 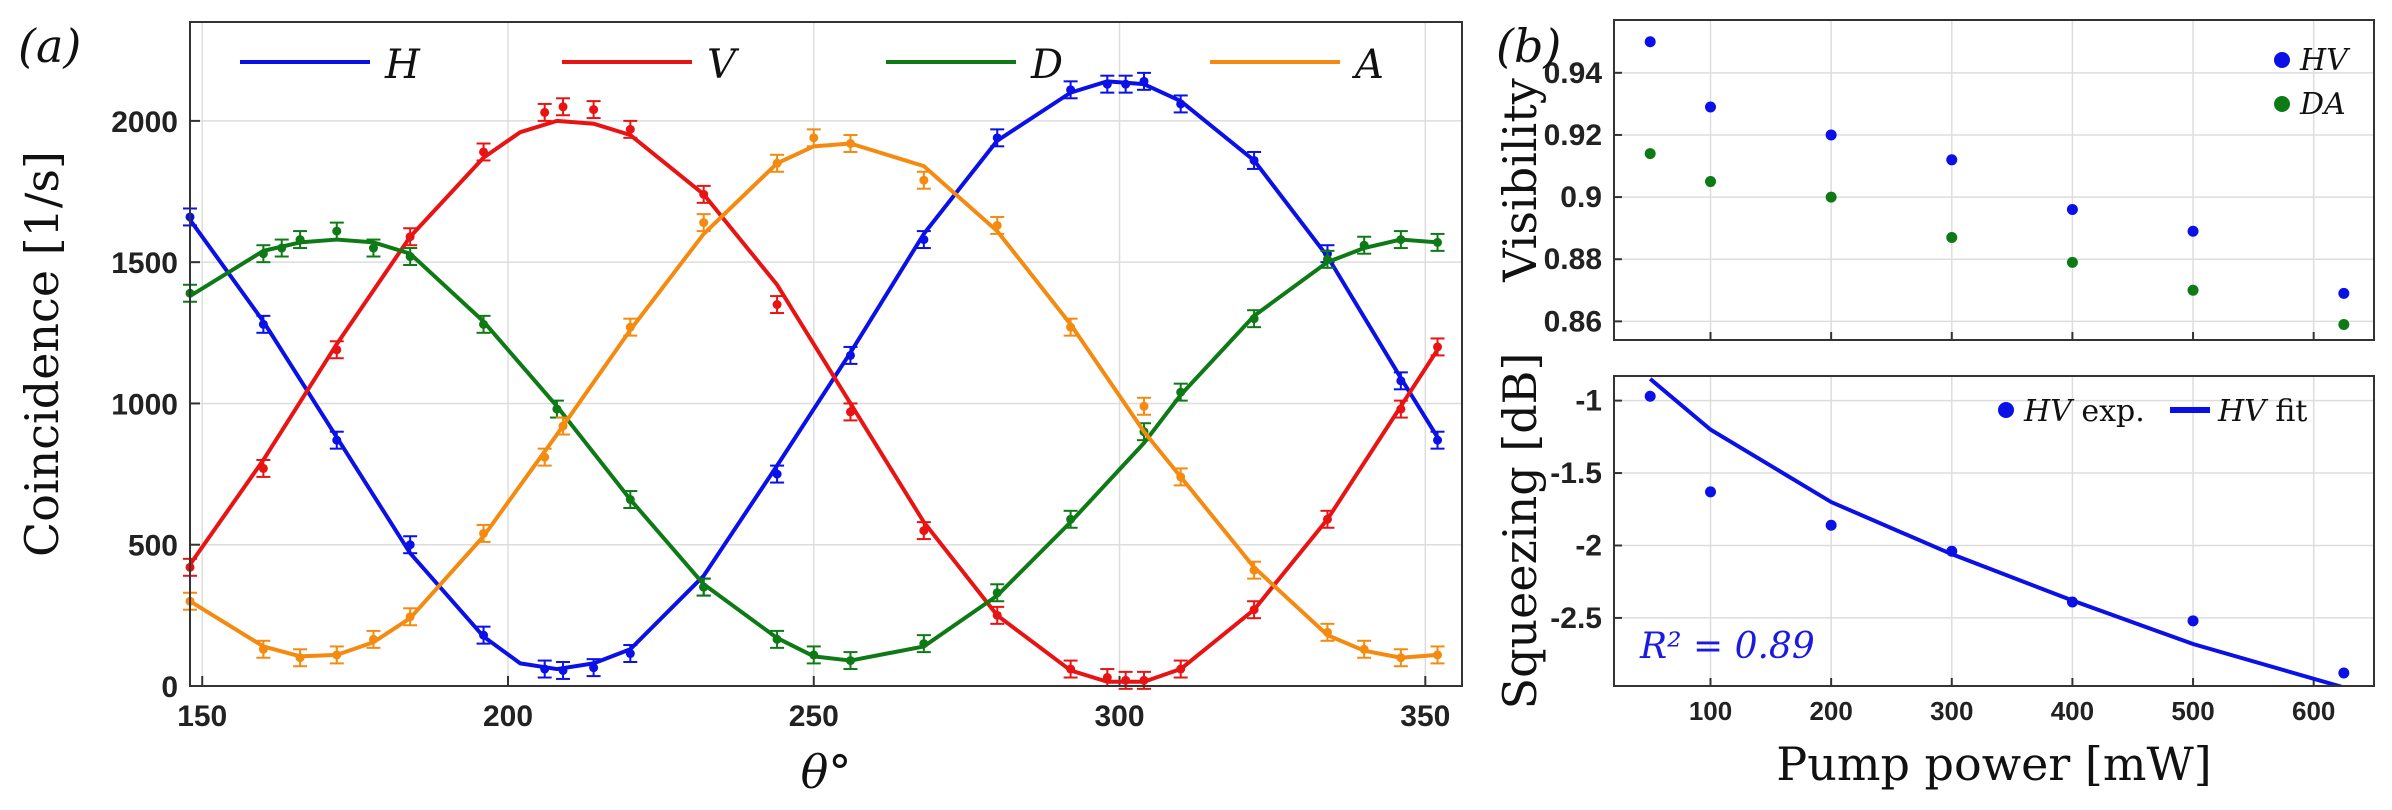 I want to click on legend-label-rest: exp., so click(x=2108, y=411).